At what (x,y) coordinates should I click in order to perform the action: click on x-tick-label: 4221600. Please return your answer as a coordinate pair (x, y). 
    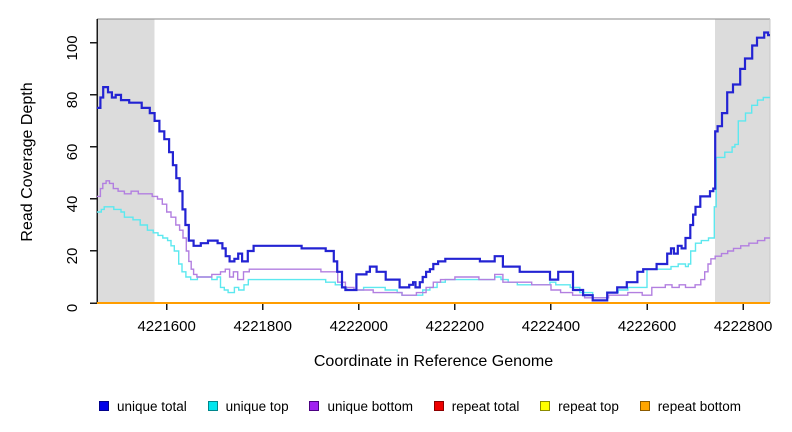
    Looking at the image, I should click on (166, 326).